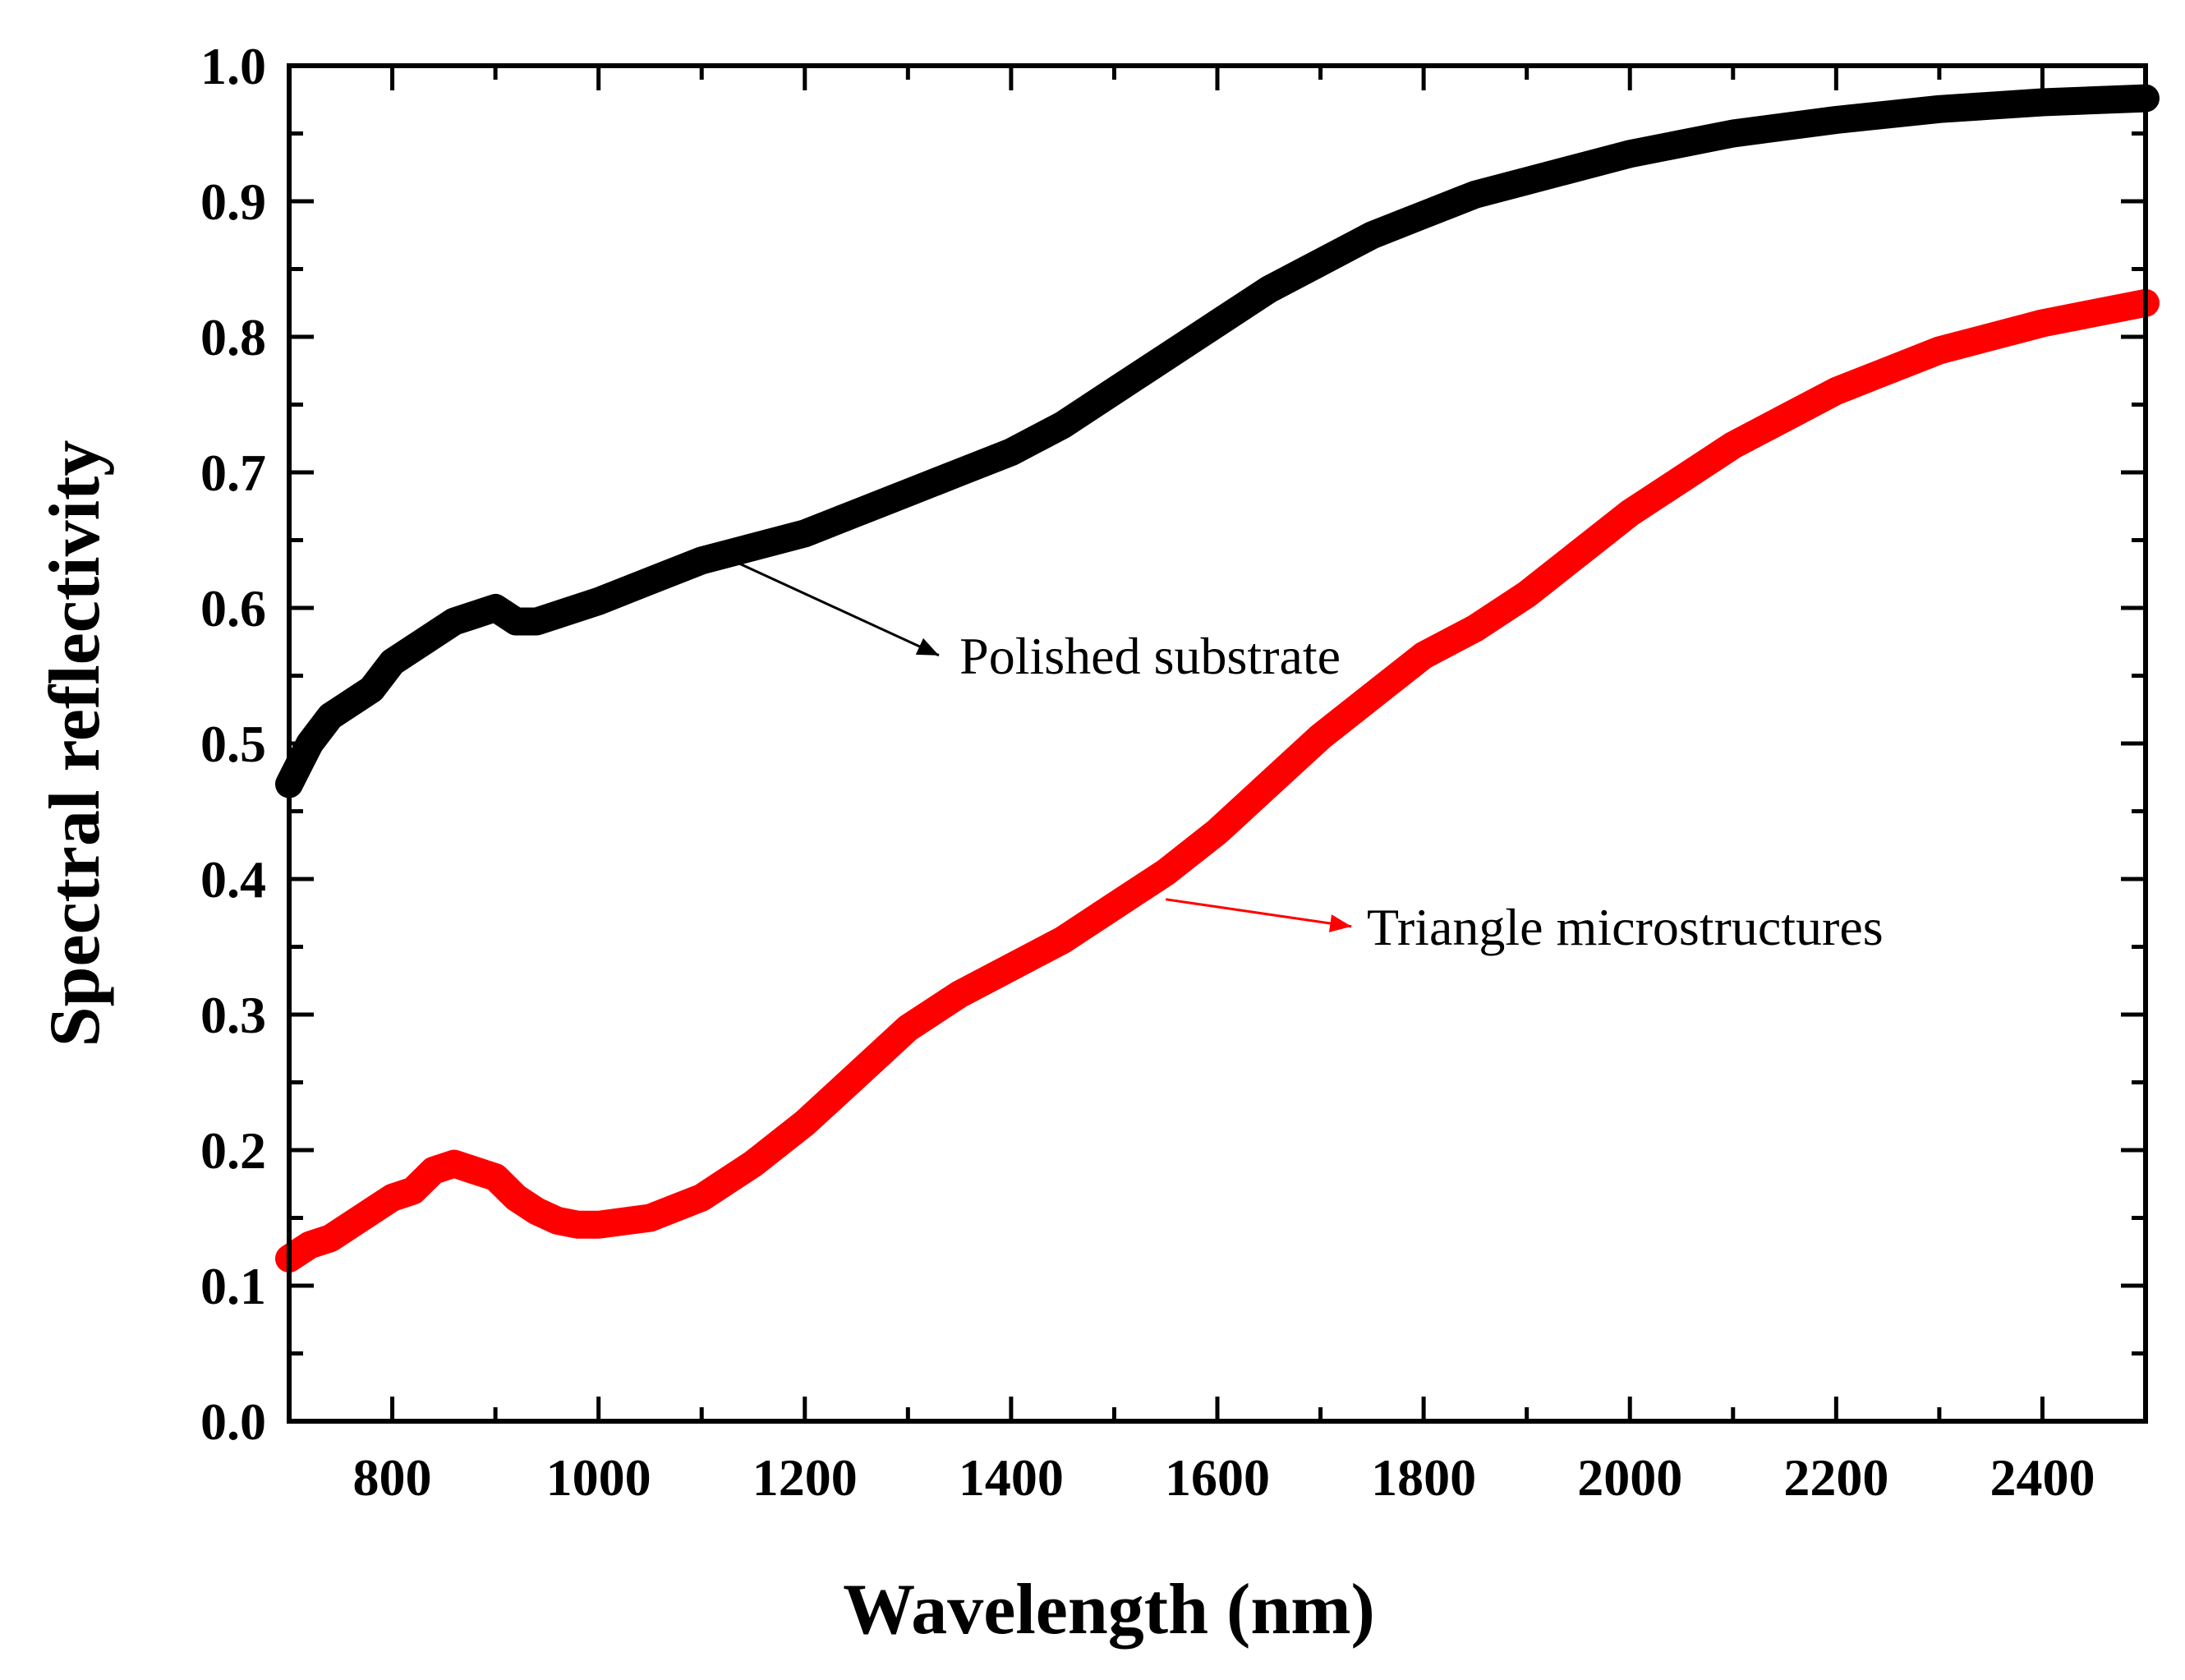 The image size is (2185, 1680). Describe the element at coordinates (1150, 656) in the screenshot. I see `annotation-polished-substrate: Polished substrate` at that location.